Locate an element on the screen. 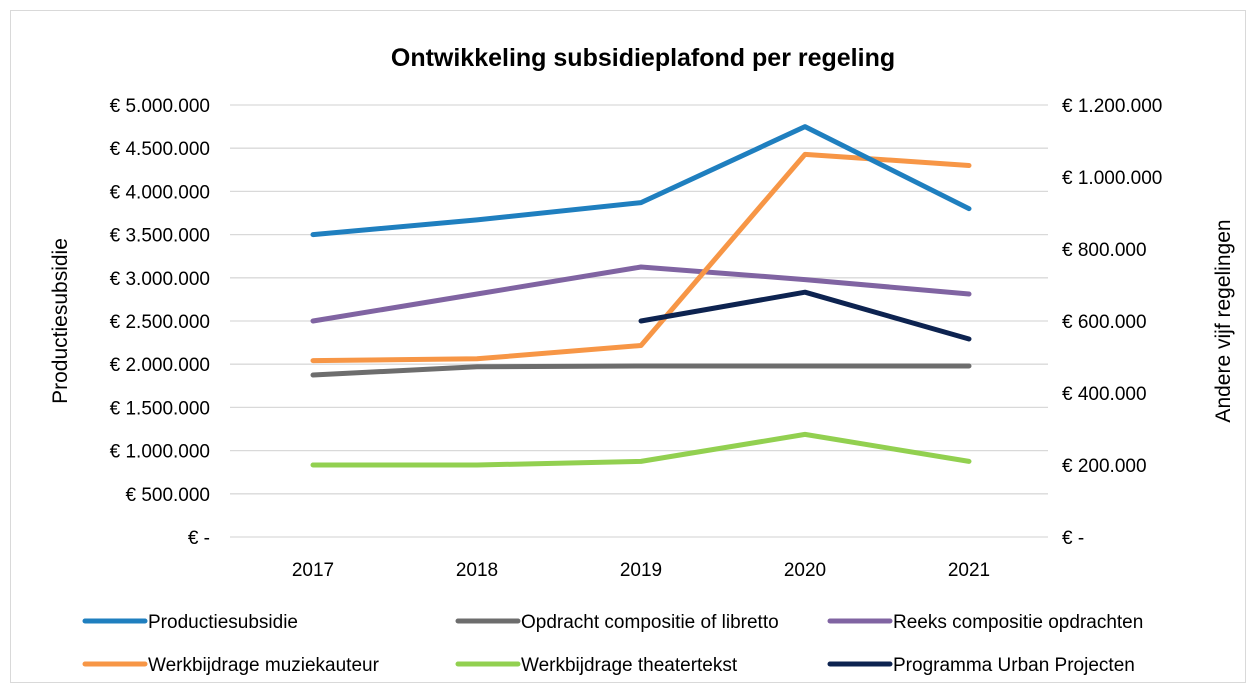  x-tick-label: 2021 is located at coordinates (969, 570).